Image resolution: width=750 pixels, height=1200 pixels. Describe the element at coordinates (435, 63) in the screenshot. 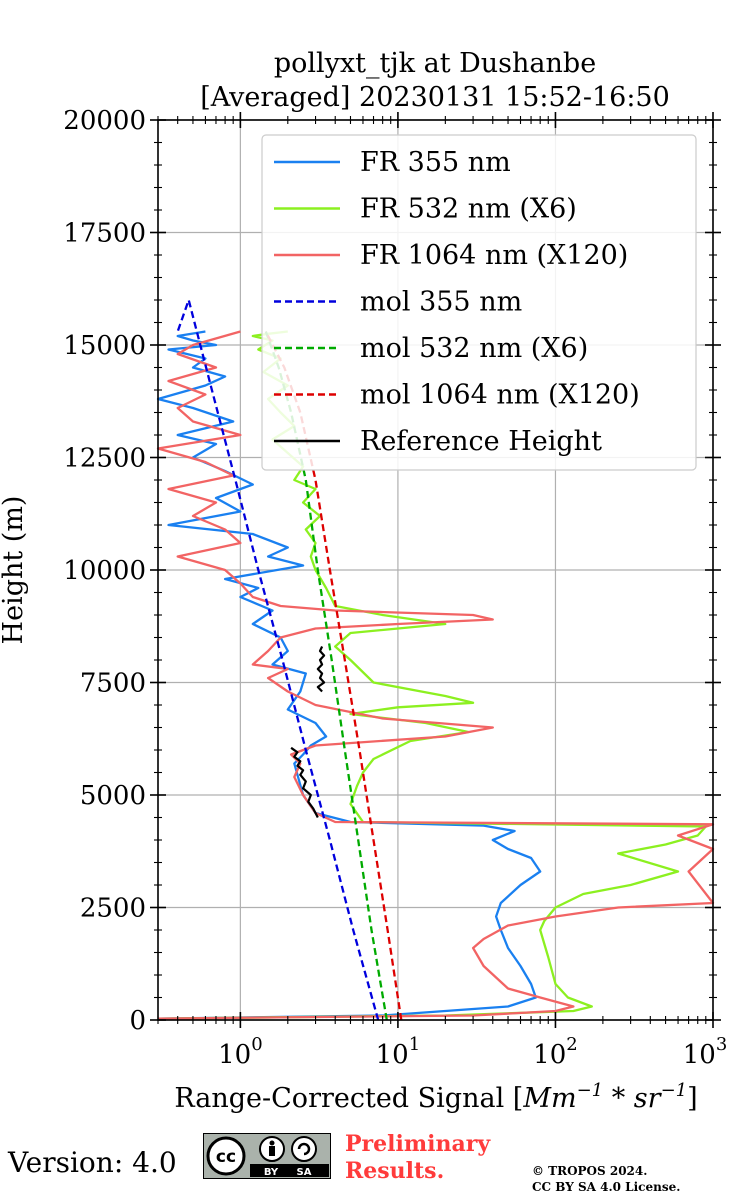

I see `chart-title-line1: pollyxt_tjk at Dushanbe` at that location.